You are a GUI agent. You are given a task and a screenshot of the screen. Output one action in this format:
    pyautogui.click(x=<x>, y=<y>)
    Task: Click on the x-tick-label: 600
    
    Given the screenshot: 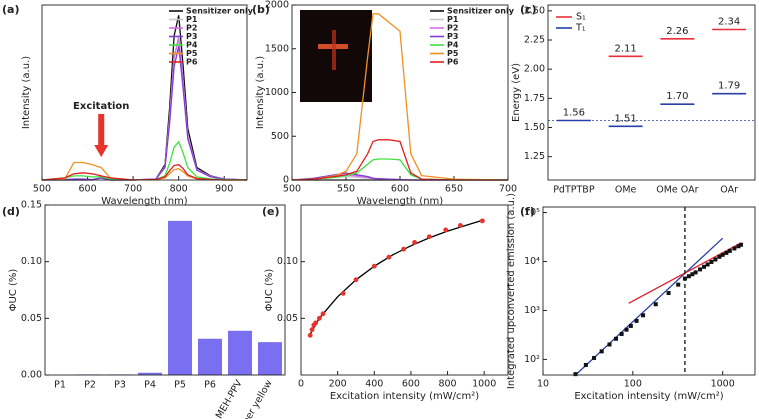 What is the action you would take?
    pyautogui.click(x=87, y=189)
    